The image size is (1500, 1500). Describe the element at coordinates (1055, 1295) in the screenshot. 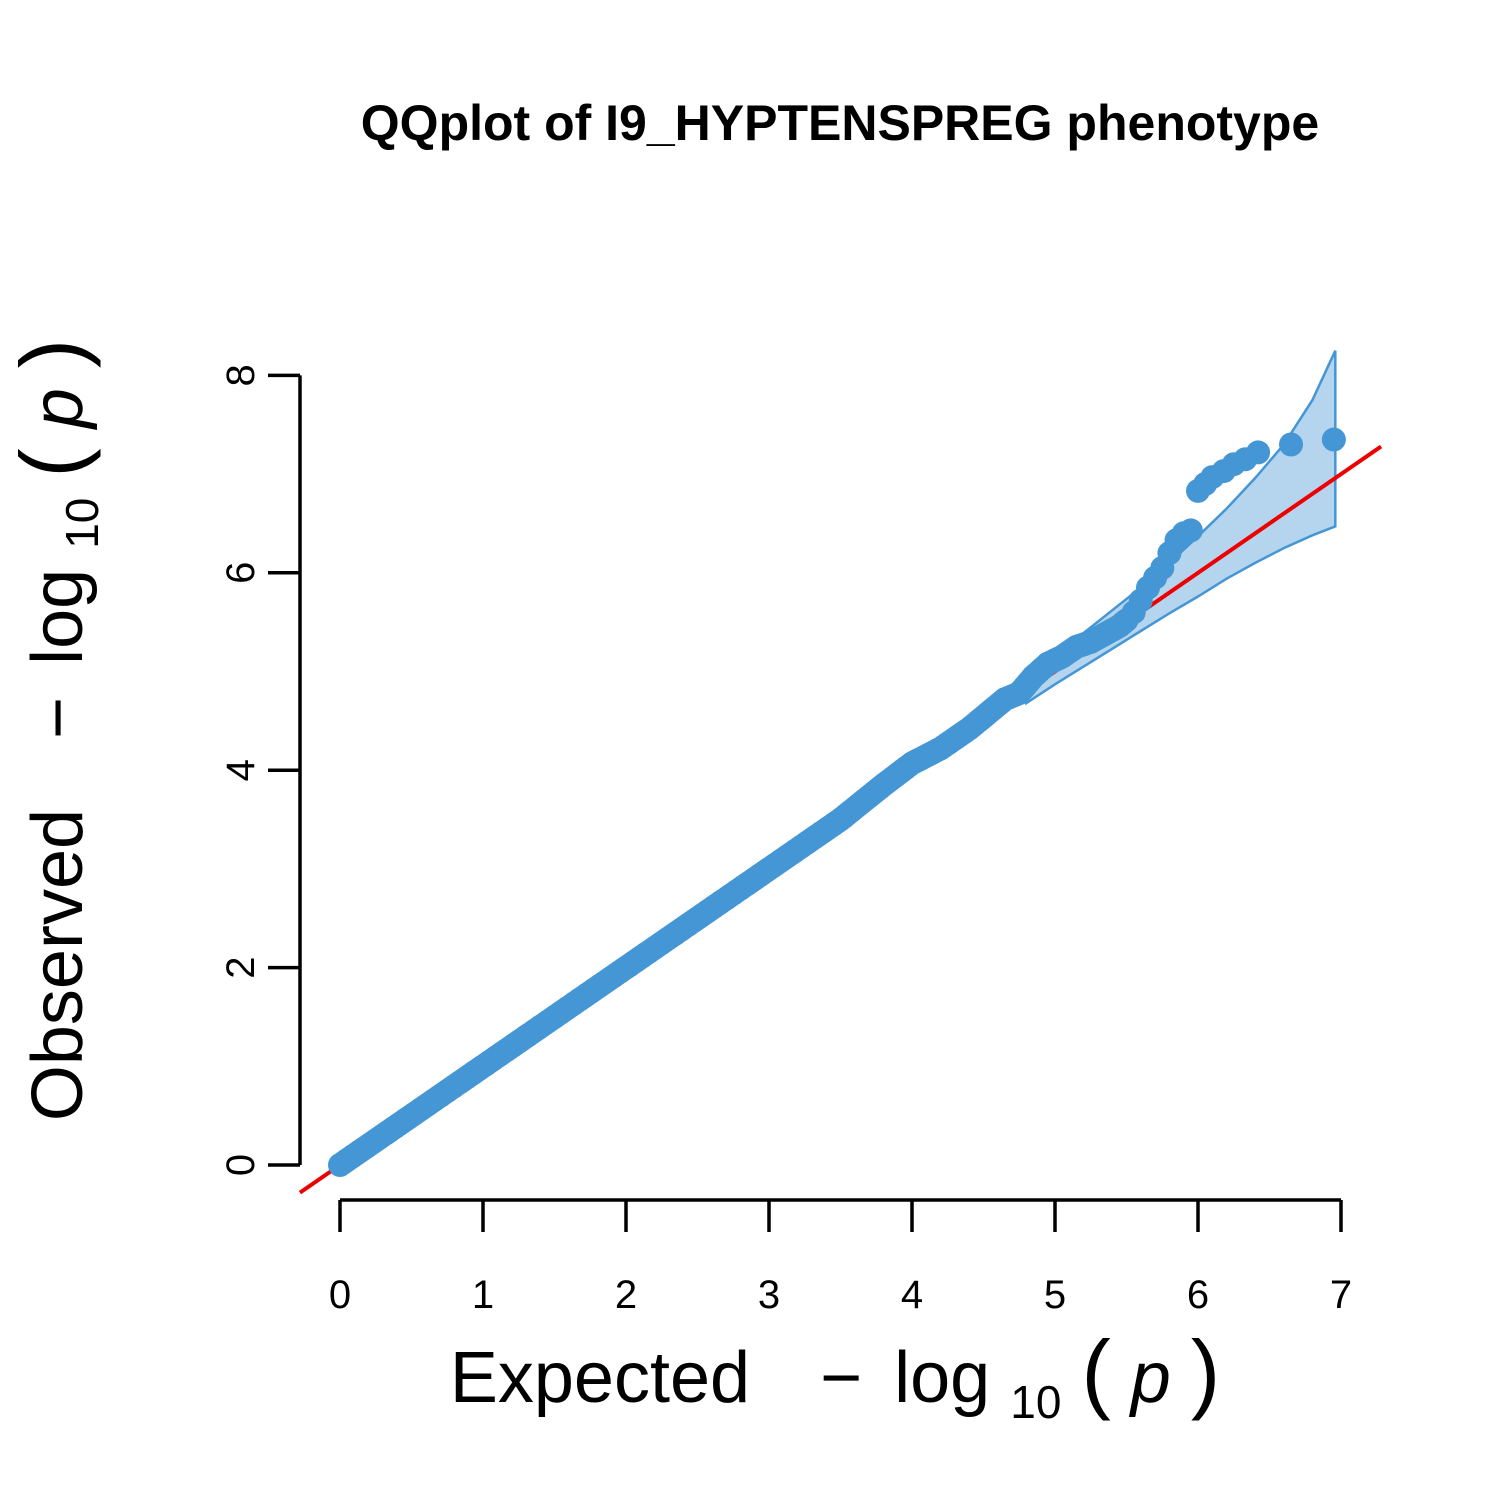

I see `x-tick-label: 5` at that location.